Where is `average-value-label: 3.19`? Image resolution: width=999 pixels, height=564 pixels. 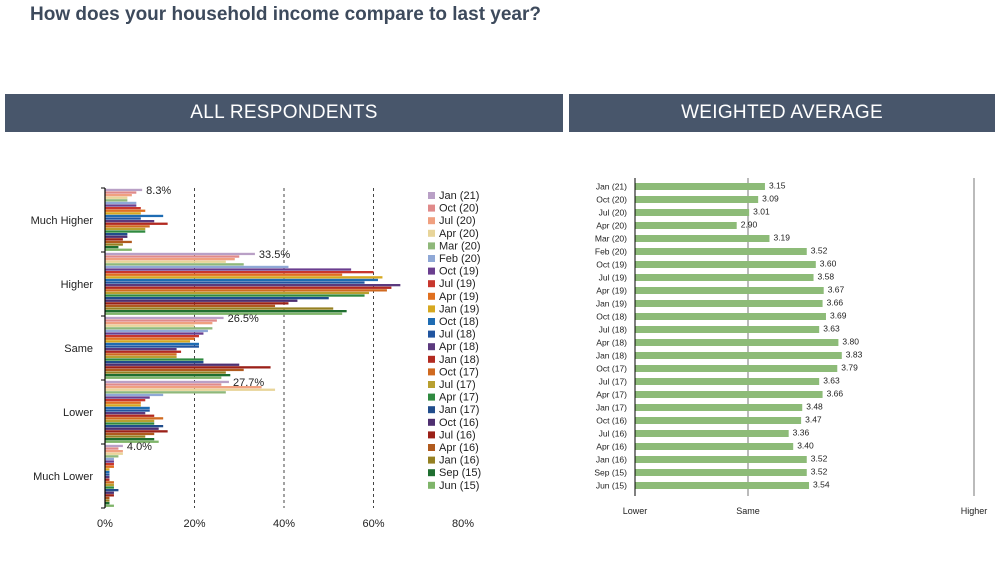
average-value-label: 3.19 is located at coordinates (781, 238).